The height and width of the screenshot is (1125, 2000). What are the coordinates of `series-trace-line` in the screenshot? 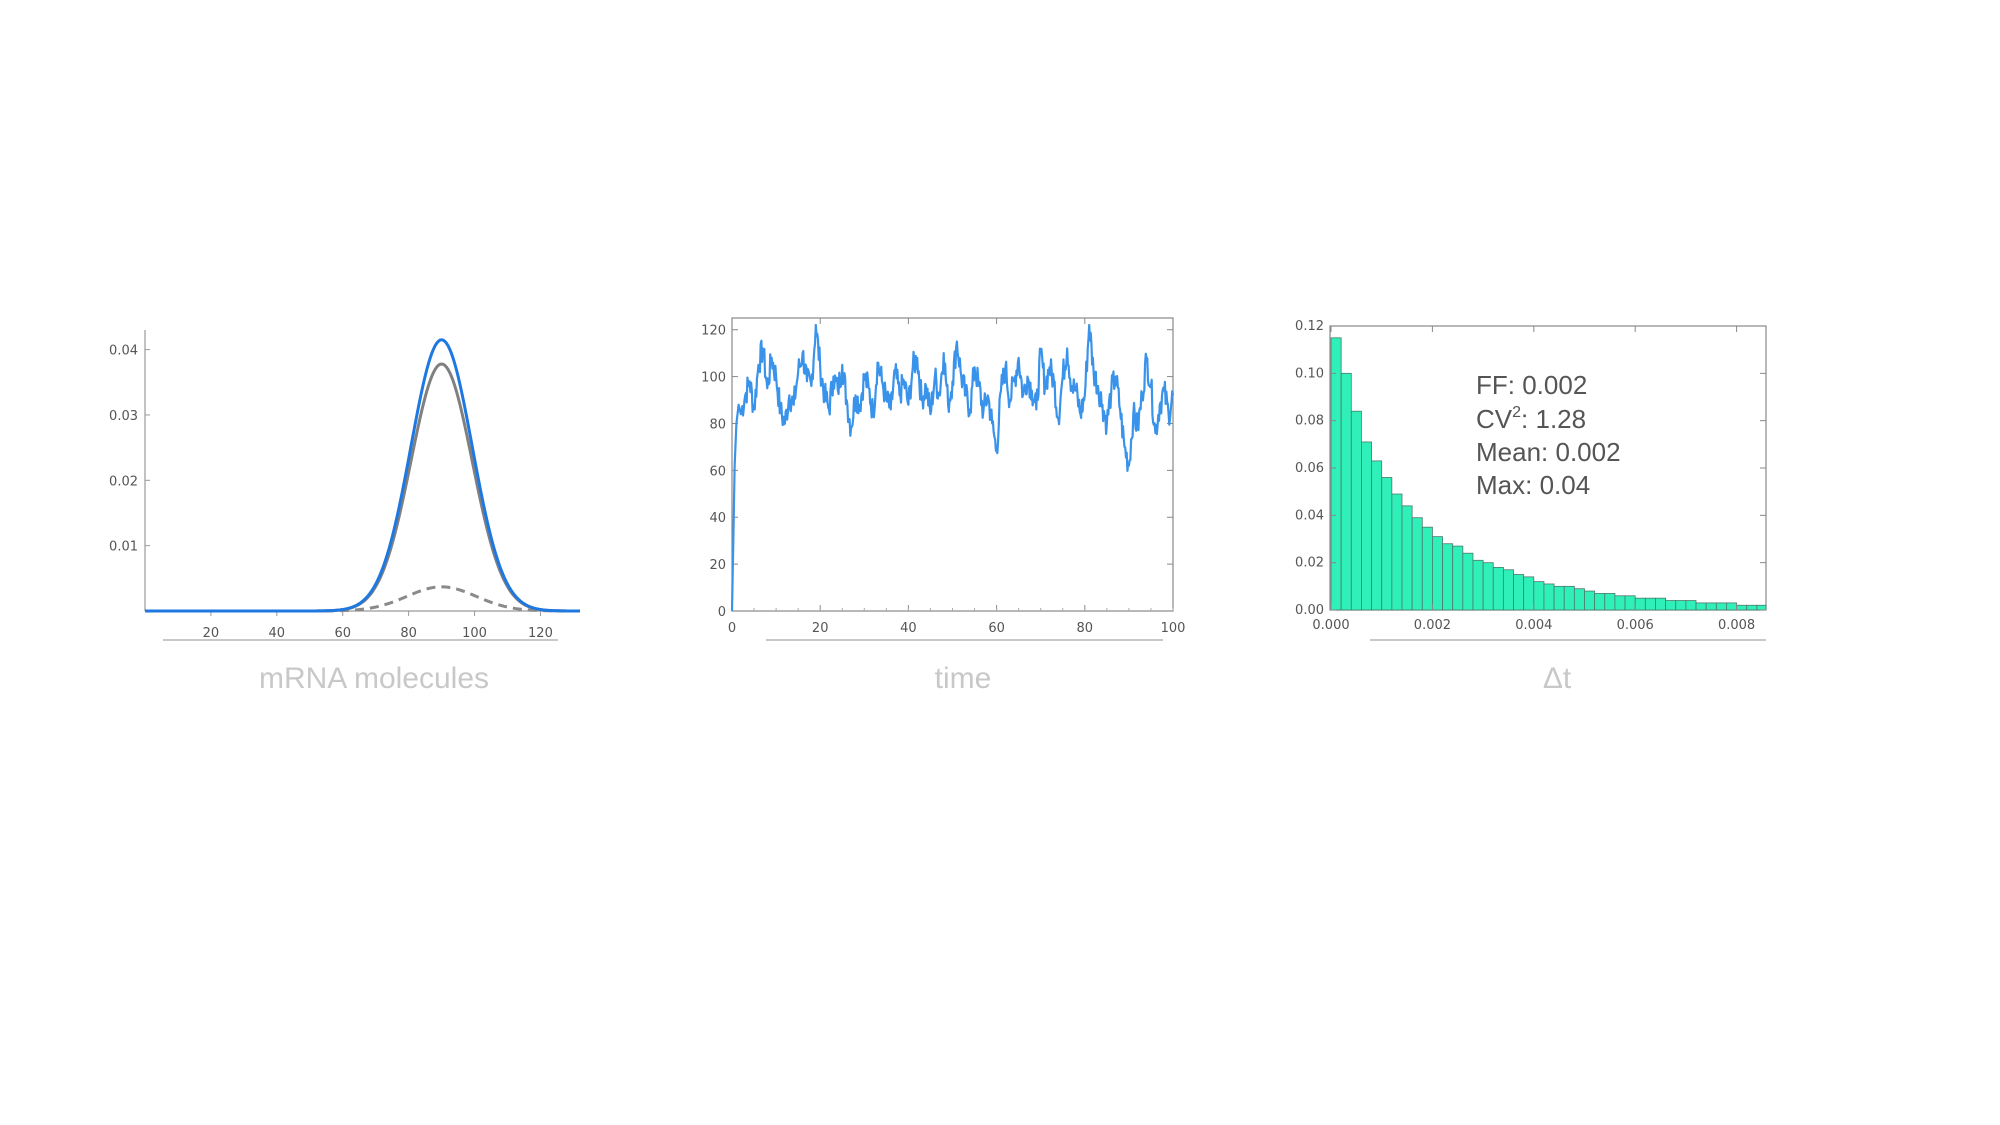 It's located at (952, 467).